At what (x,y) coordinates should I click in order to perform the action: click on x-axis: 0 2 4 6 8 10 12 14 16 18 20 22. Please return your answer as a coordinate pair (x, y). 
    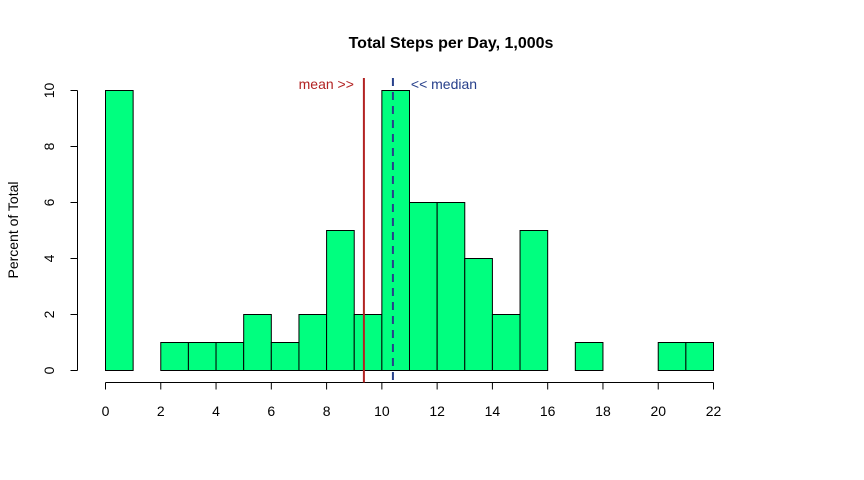
    Looking at the image, I should click on (412, 400).